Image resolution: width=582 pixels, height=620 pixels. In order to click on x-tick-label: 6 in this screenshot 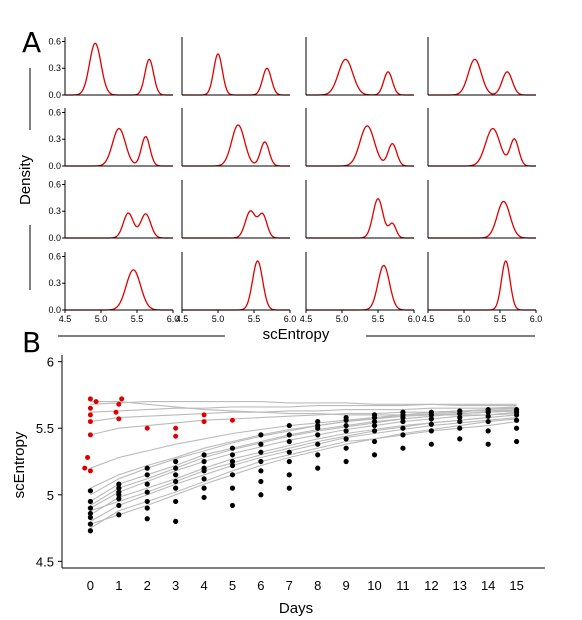, I will do `click(260, 585)`.